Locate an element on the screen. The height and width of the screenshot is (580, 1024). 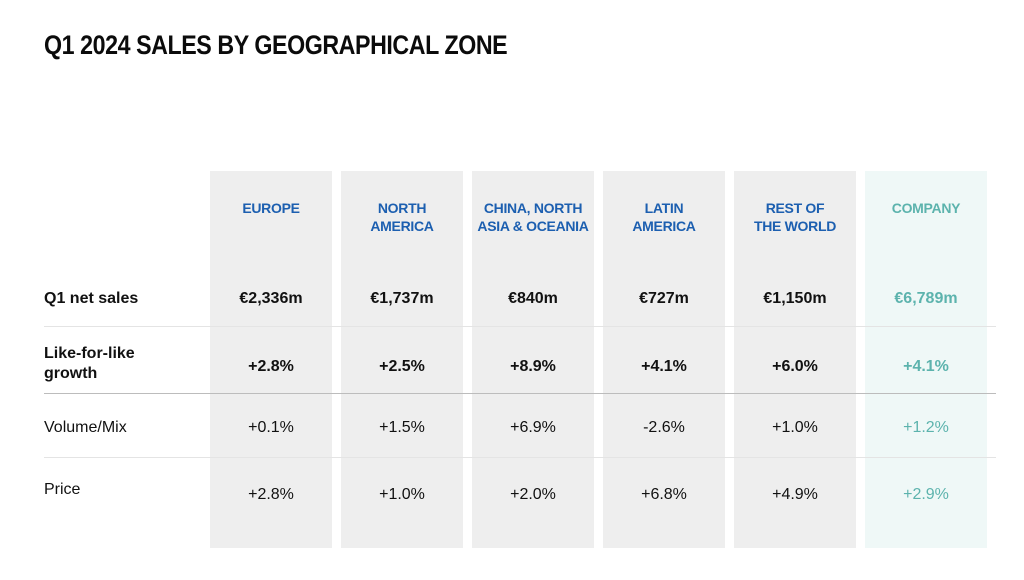
row-label-volume-mix: Volume/Mix is located at coordinates (85, 427).